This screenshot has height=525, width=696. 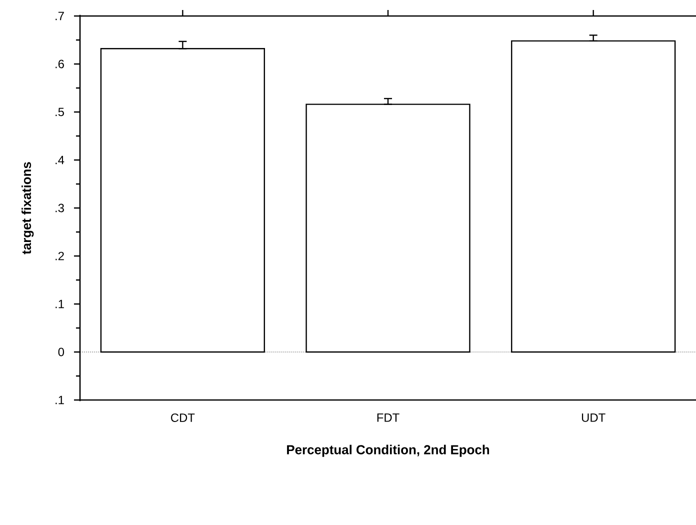 I want to click on x-tick-label: UDT, so click(x=594, y=418).